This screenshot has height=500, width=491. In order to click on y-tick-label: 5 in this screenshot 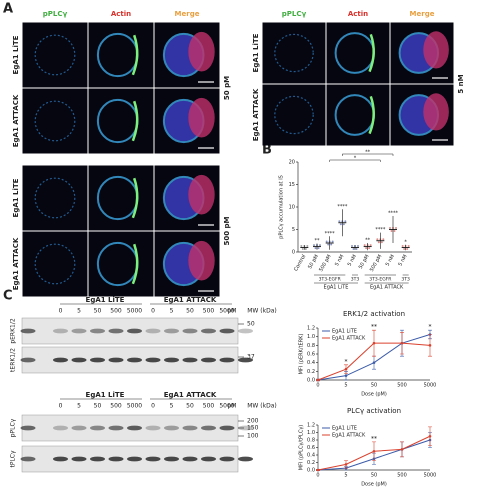, I will do `click(293, 230)`.